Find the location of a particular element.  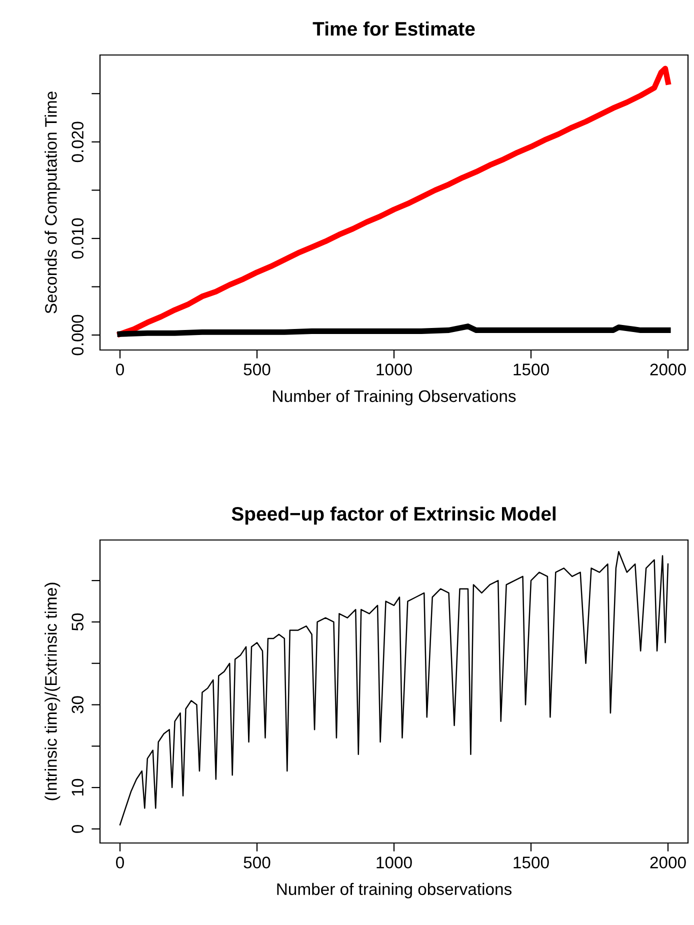

x-axis-title: Number of training observations is located at coordinates (394, 890).